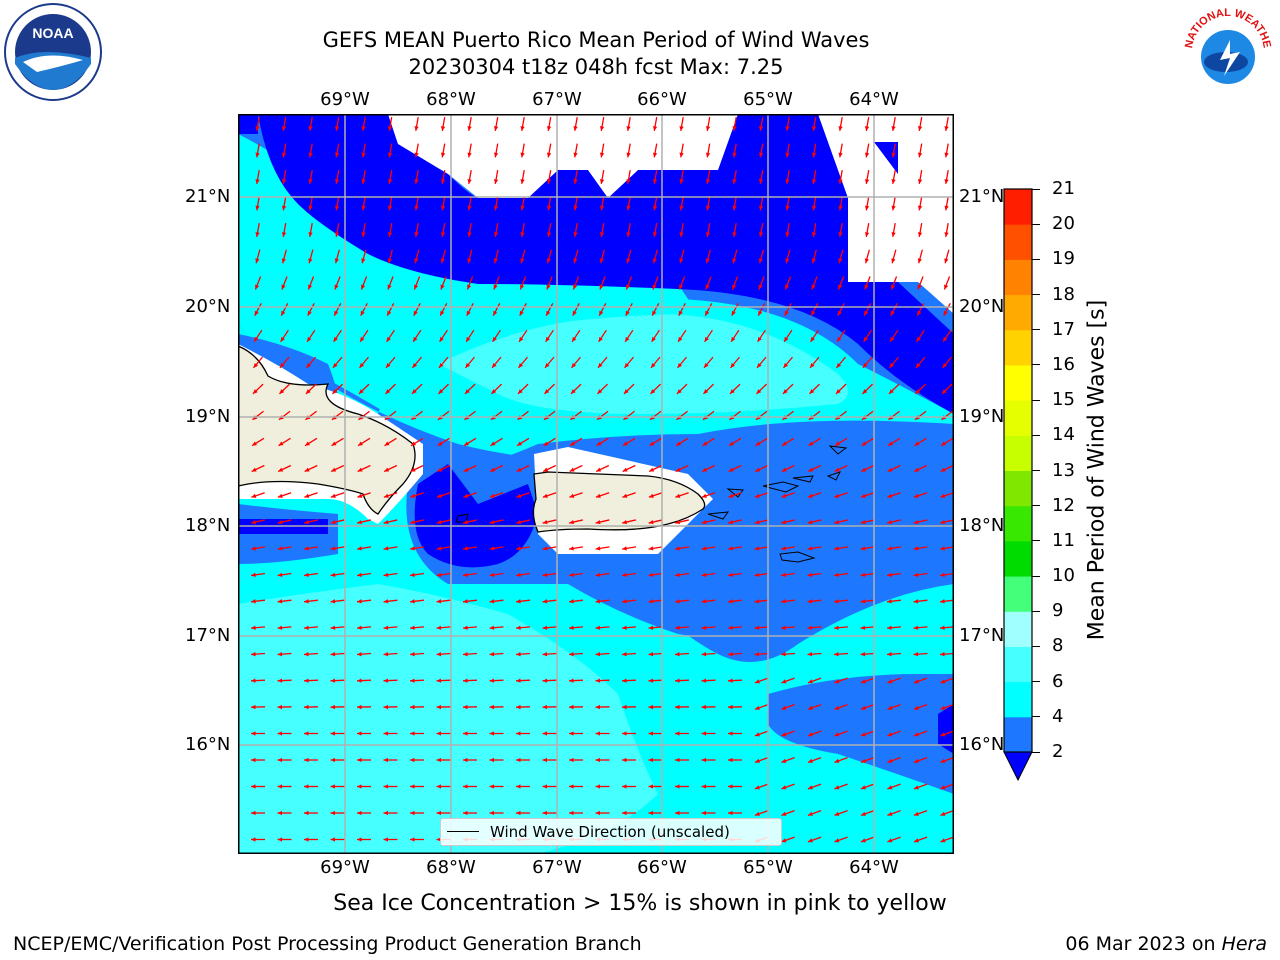  I want to click on colorbar-tick-label: 2, so click(1058, 751).